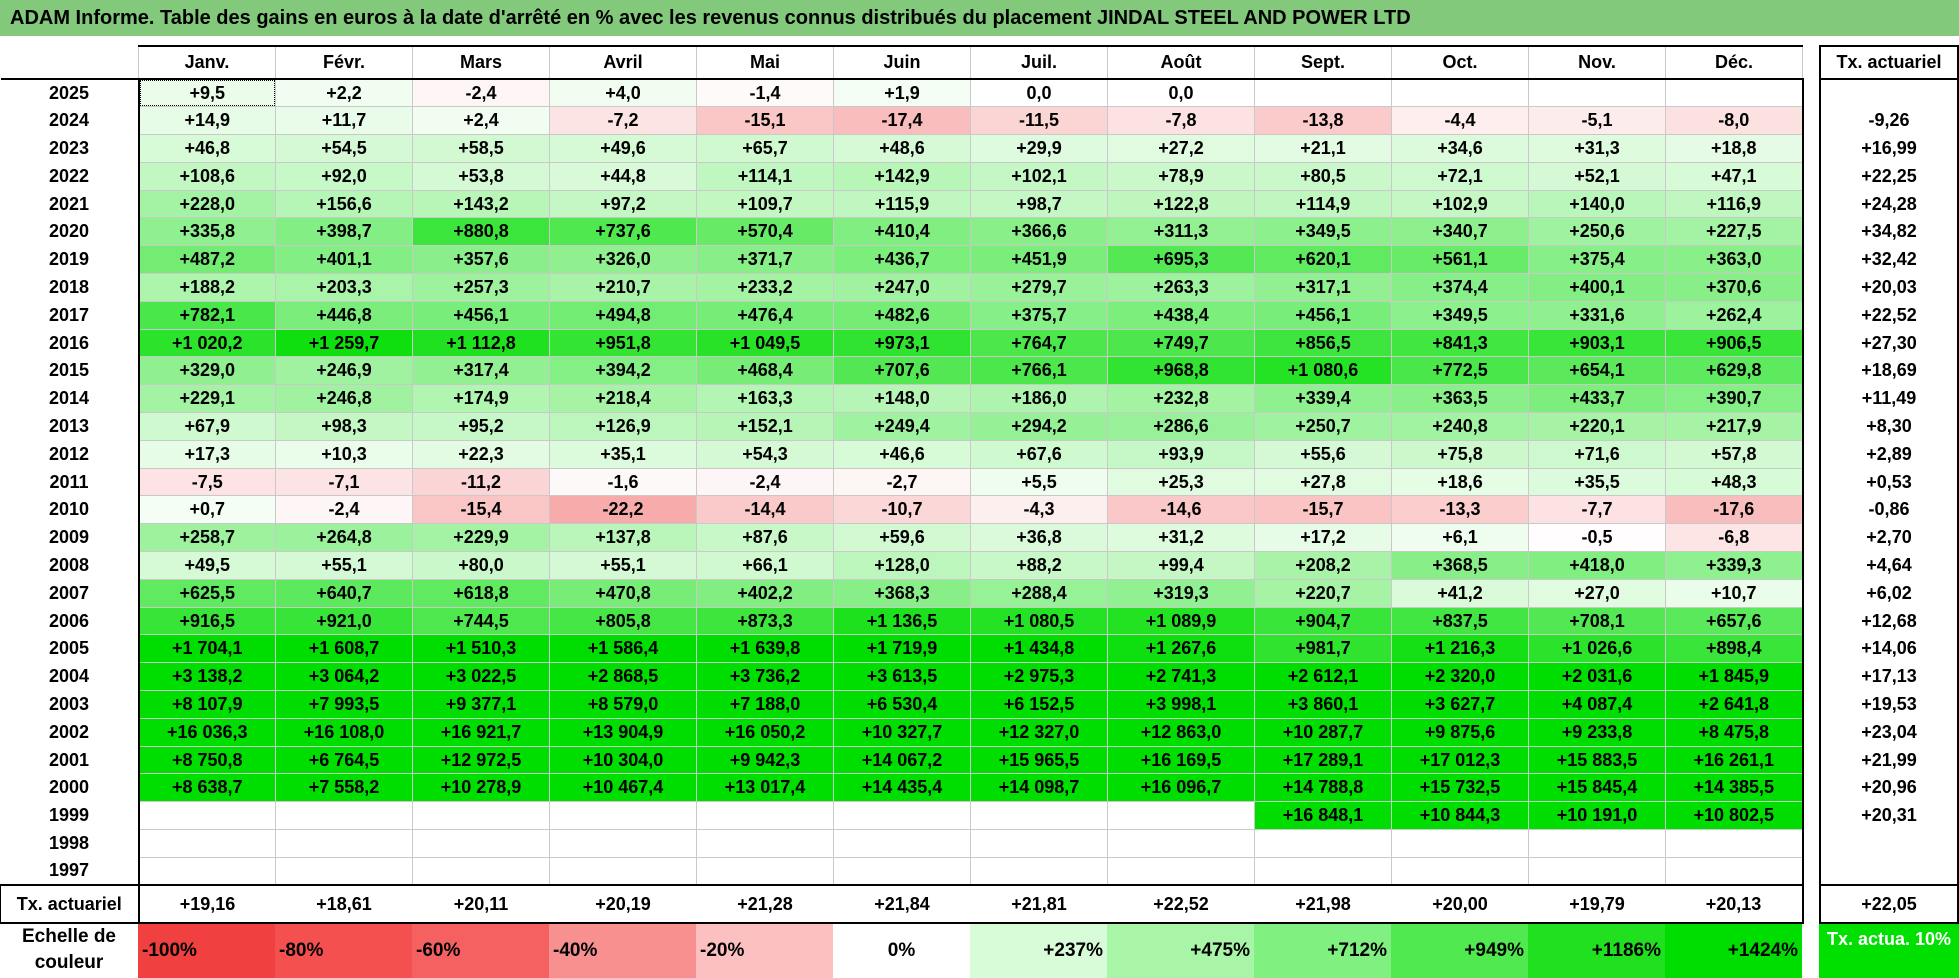 The width and height of the screenshot is (1959, 978). I want to click on gain-cell: +6,1, so click(1460, 538).